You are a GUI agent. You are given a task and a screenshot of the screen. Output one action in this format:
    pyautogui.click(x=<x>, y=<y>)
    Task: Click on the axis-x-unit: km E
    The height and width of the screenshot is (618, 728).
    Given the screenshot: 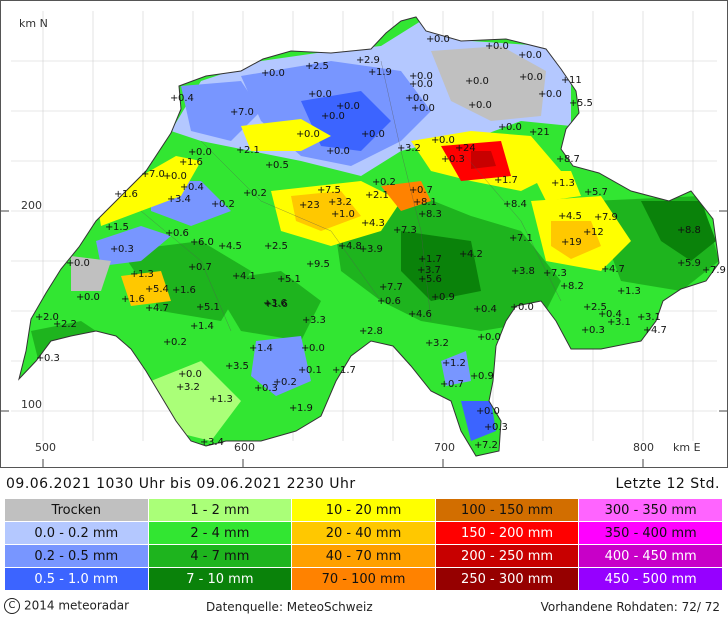 What is the action you would take?
    pyautogui.click(x=687, y=447)
    